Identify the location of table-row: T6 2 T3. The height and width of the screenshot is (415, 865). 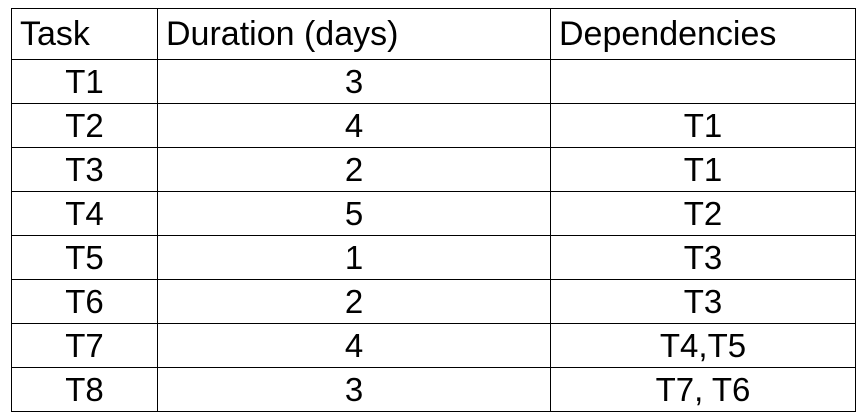
(433, 301).